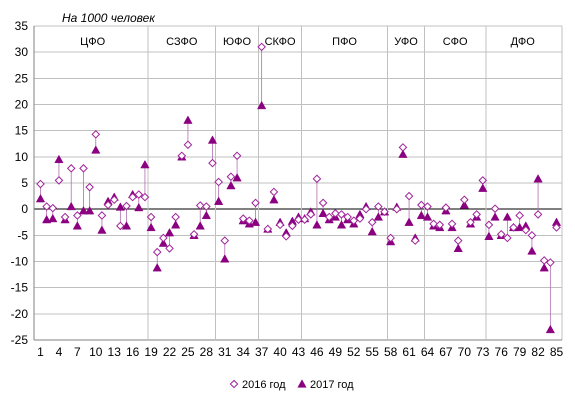 The image size is (575, 408). I want to click on legend-label-2017: 2017 год, so click(332, 385).